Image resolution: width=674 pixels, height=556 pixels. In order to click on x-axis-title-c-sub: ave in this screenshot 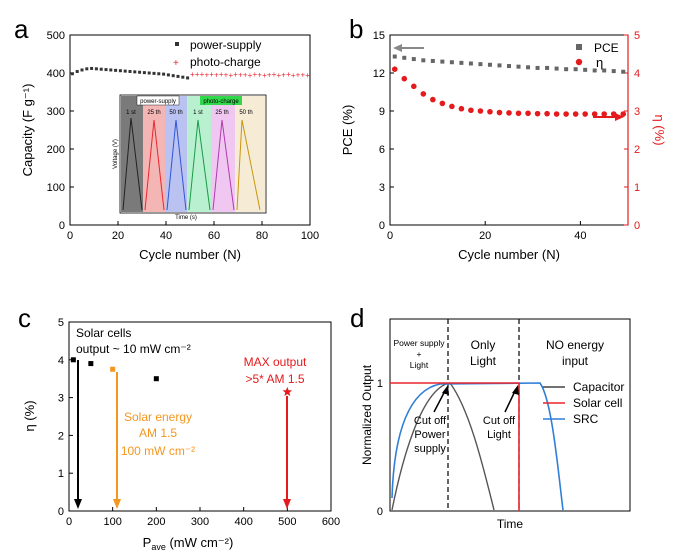, I will do `click(158, 547)`.